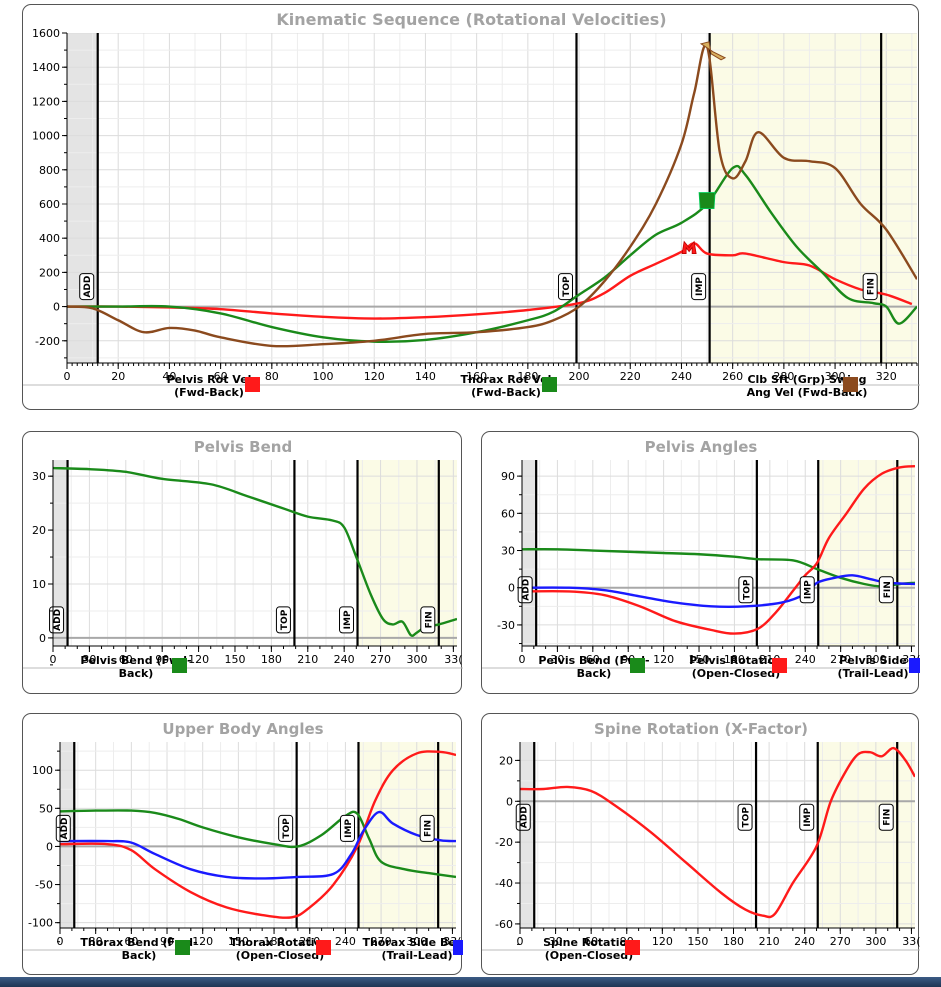 The height and width of the screenshot is (987, 941). Describe the element at coordinates (255, 553) in the screenshot. I see `pbend-plot-area` at that location.